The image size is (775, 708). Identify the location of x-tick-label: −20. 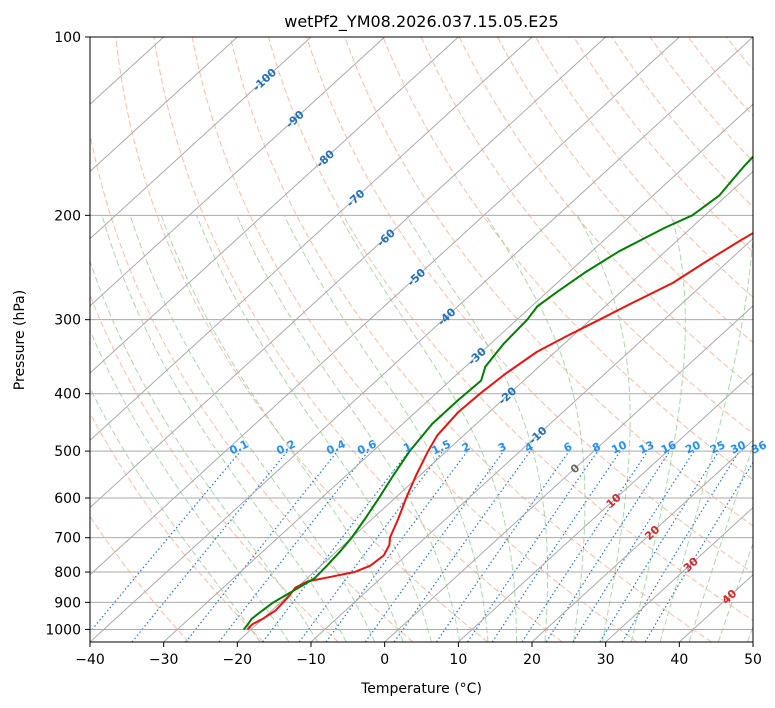
(238, 660).